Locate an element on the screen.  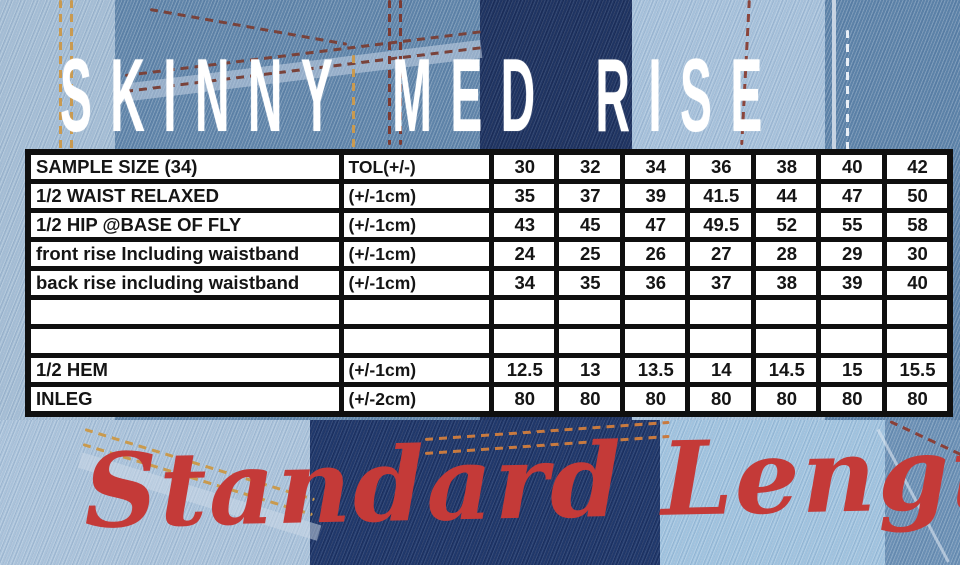
measurement-label: back rise including waistband is located at coordinates (184, 283).